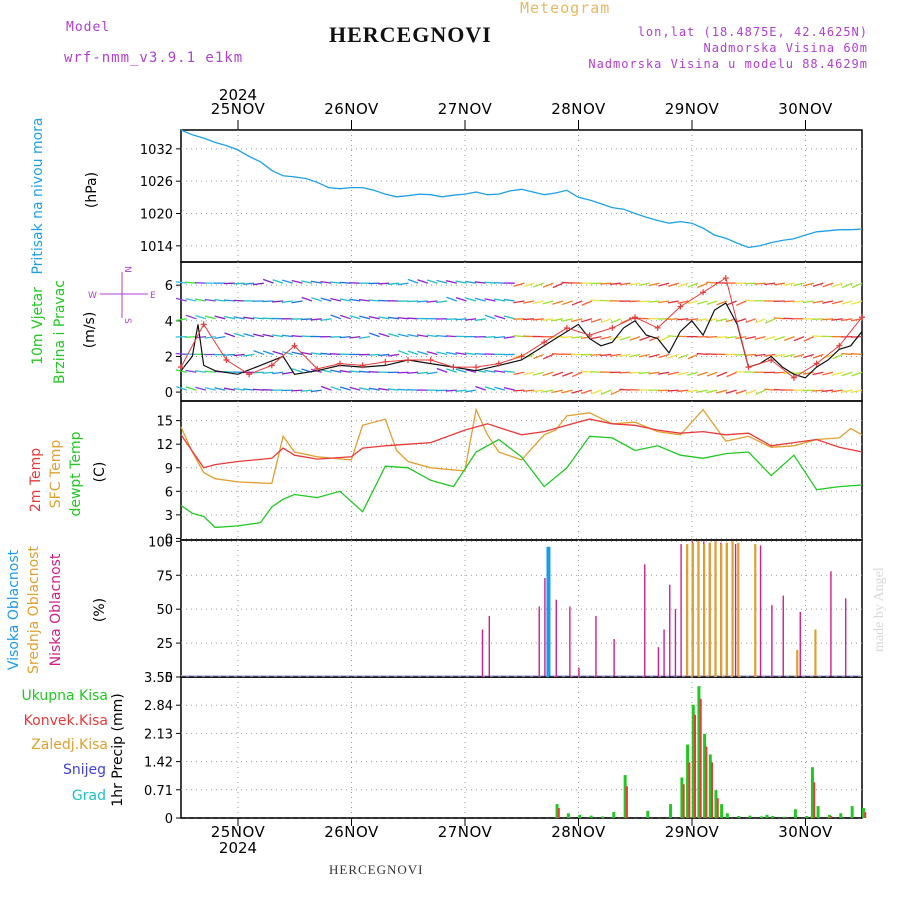 Image resolution: width=900 pixels, height=900 pixels. What do you see at coordinates (60, 332) in the screenshot?
I see `wind-axis-subtitle: Brzina i Pravac` at bounding box center [60, 332].